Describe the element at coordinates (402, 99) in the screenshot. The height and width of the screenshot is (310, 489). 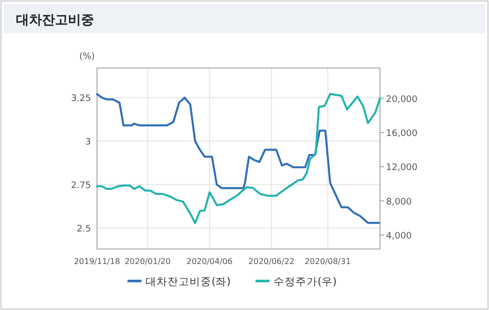
I see `y2-tick-label: 20,000` at that location.